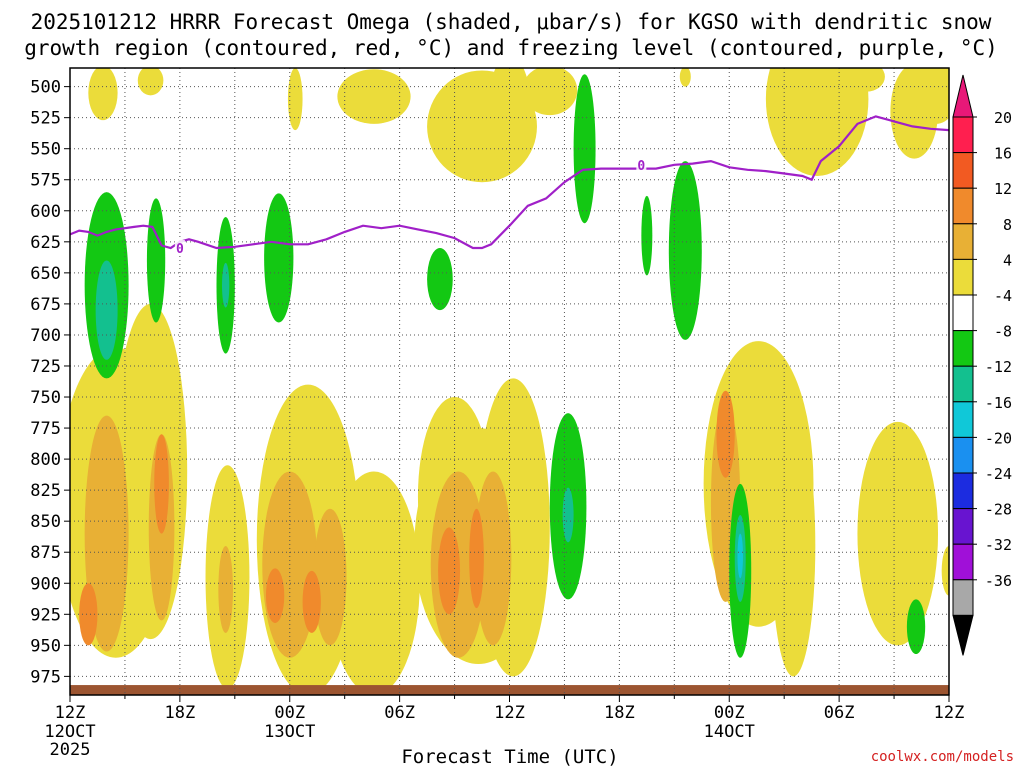 The height and width of the screenshot is (768, 1024). Describe the element at coordinates (45, 367) in the screenshot. I see `y-tick-label: 725` at that location.